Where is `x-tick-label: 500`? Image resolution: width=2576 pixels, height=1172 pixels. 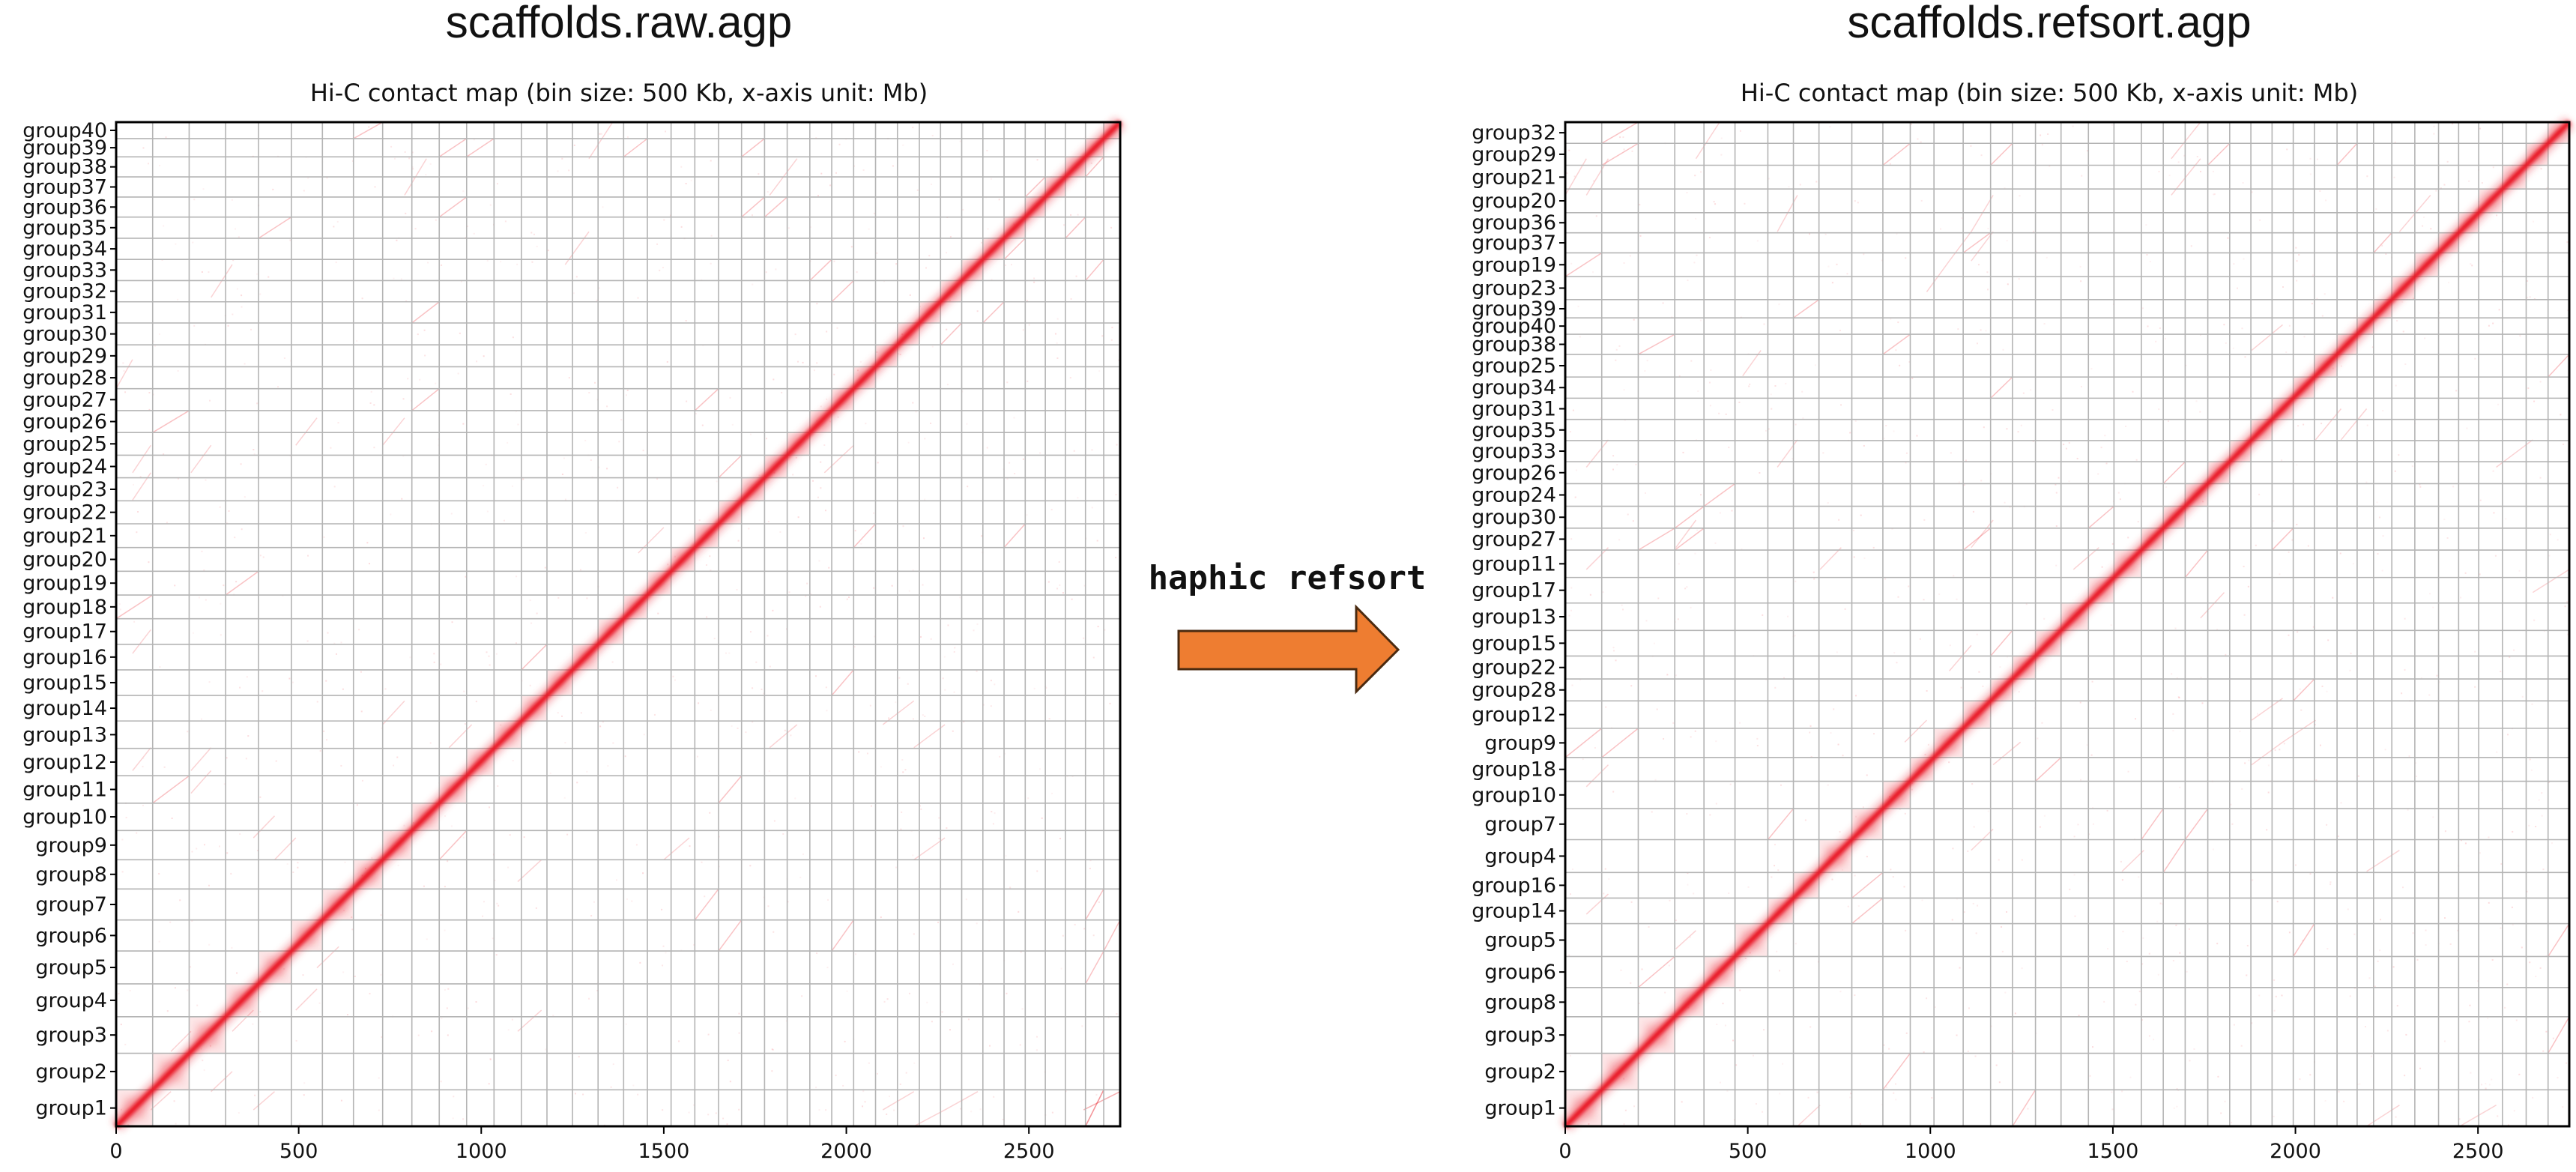 x-tick-label: 500 is located at coordinates (1748, 1152).